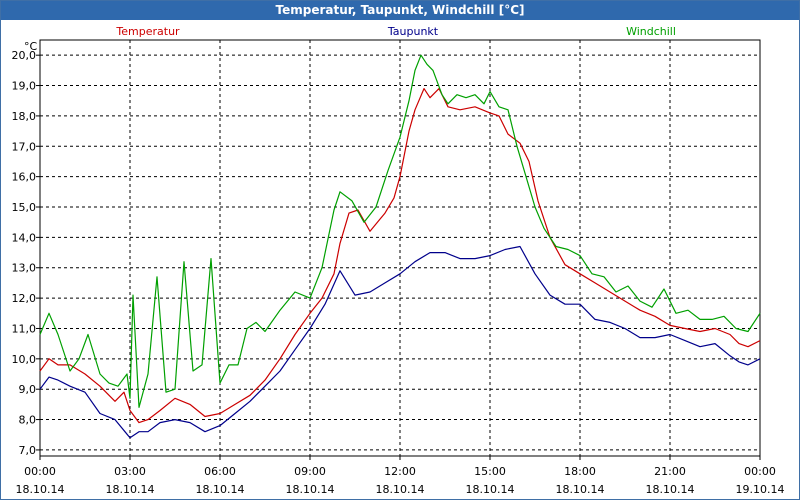  I want to click on y-tick-label: 18,0, so click(24, 116).